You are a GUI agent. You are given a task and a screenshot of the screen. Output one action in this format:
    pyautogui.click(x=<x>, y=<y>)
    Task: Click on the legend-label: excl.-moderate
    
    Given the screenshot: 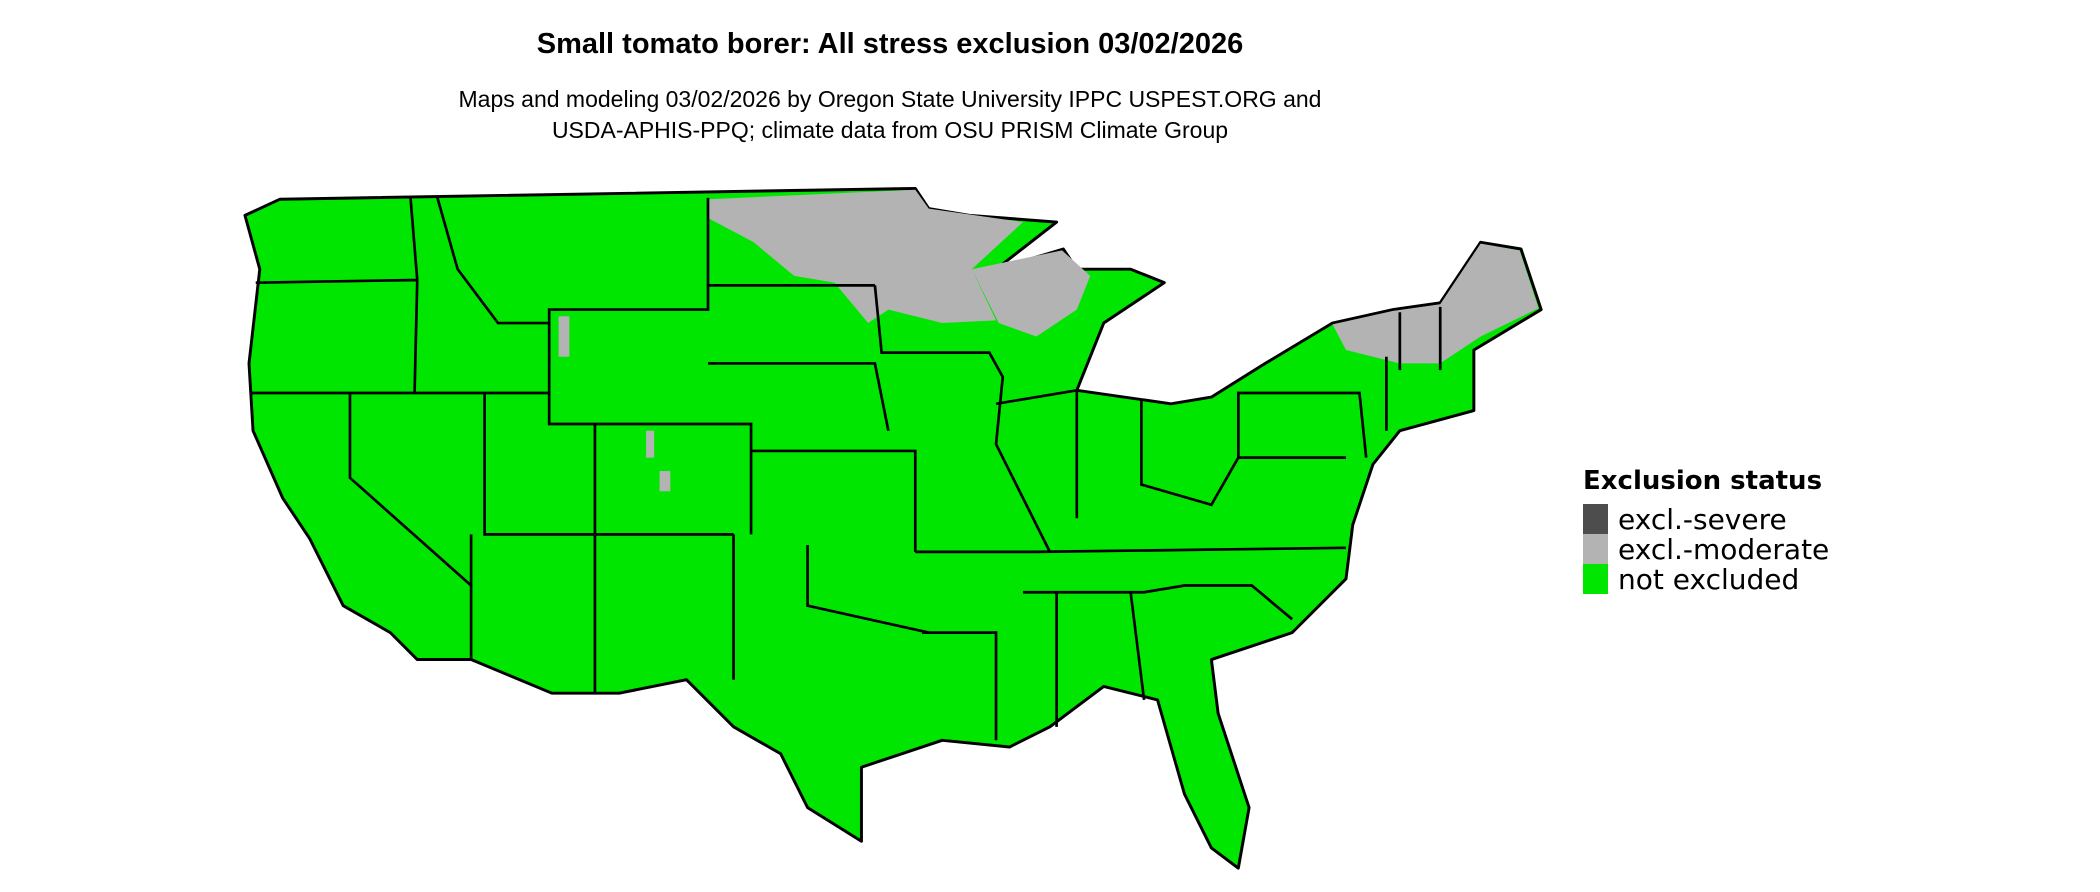 What is the action you would take?
    pyautogui.click(x=1724, y=549)
    